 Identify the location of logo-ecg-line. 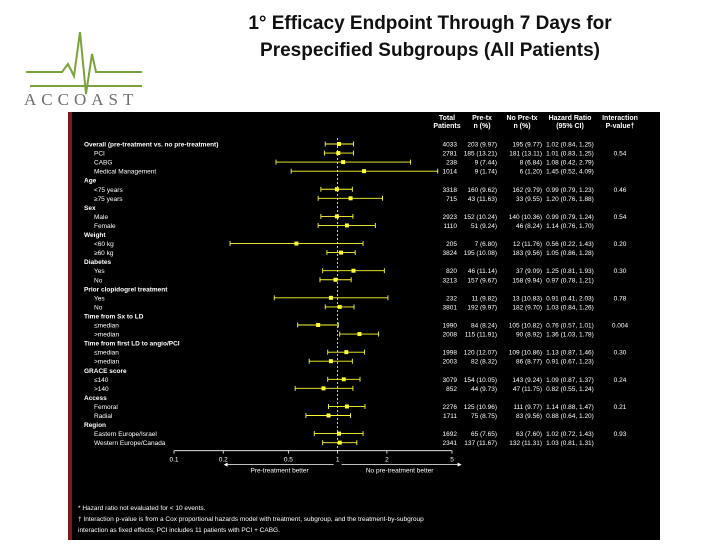
(84, 63).